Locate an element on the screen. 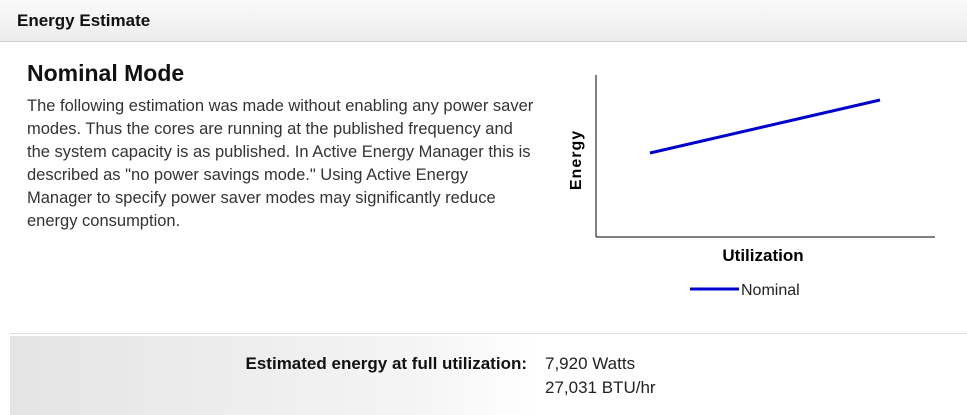 This screenshot has height=415, width=967. summary-value: 7,920 Watts is located at coordinates (590, 363).